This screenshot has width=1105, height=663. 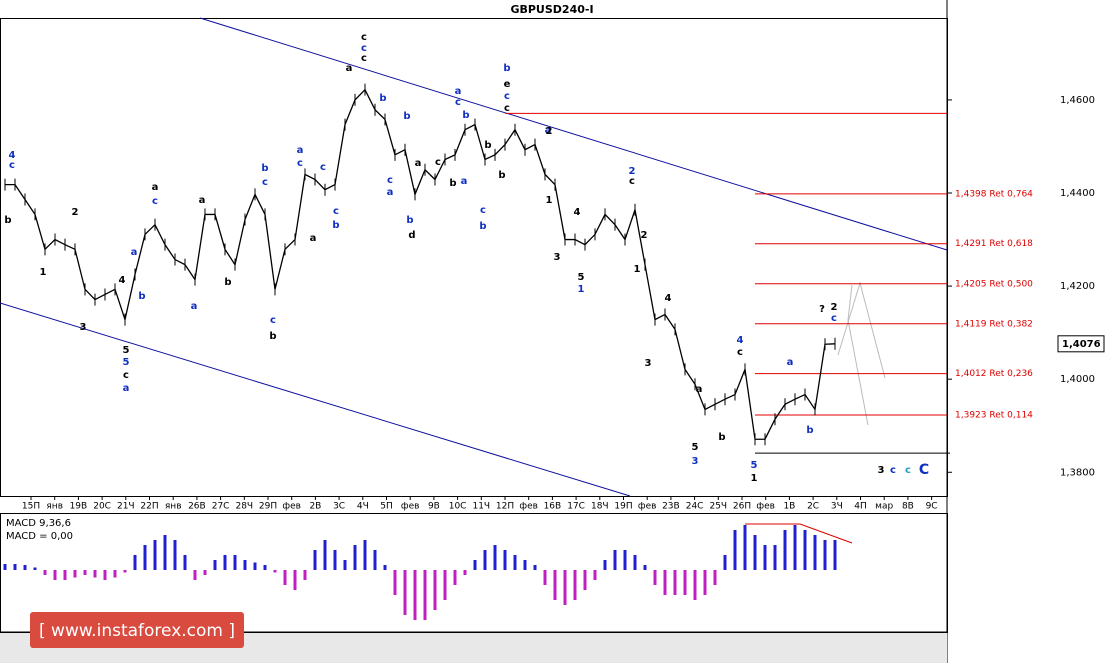 What do you see at coordinates (813, 507) in the screenshot?
I see `x-tick-label: 2С` at bounding box center [813, 507].